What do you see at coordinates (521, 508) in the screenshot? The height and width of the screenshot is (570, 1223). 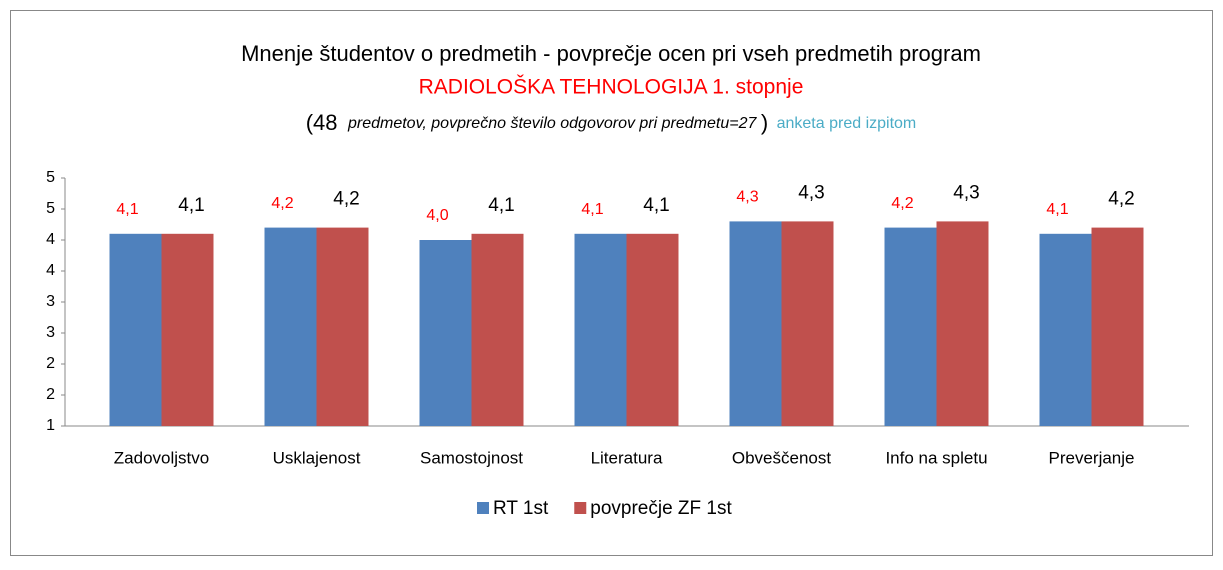 I see `legend-label: RT 1st` at bounding box center [521, 508].